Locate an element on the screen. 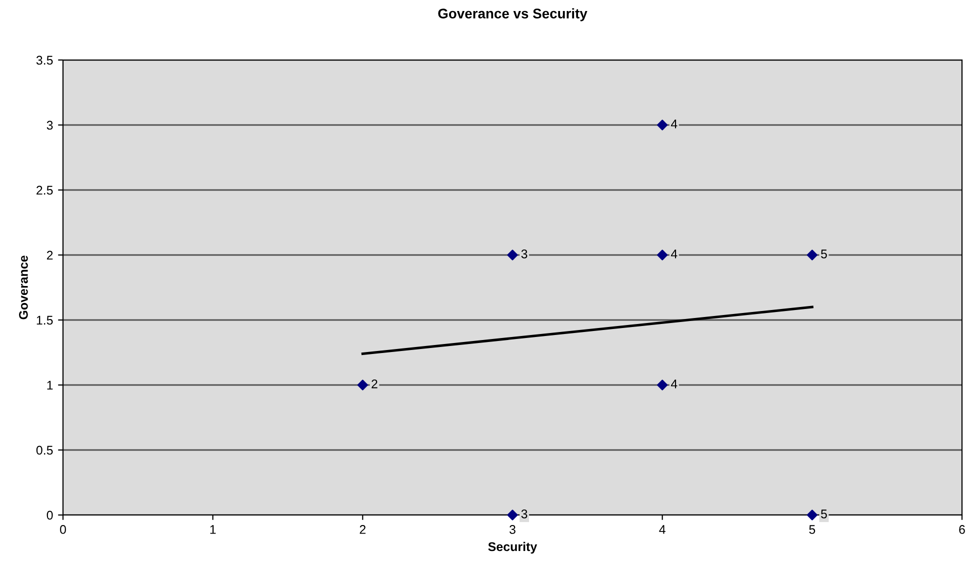 The image size is (966, 566). chart-title: Goverance vs Security is located at coordinates (513, 15).